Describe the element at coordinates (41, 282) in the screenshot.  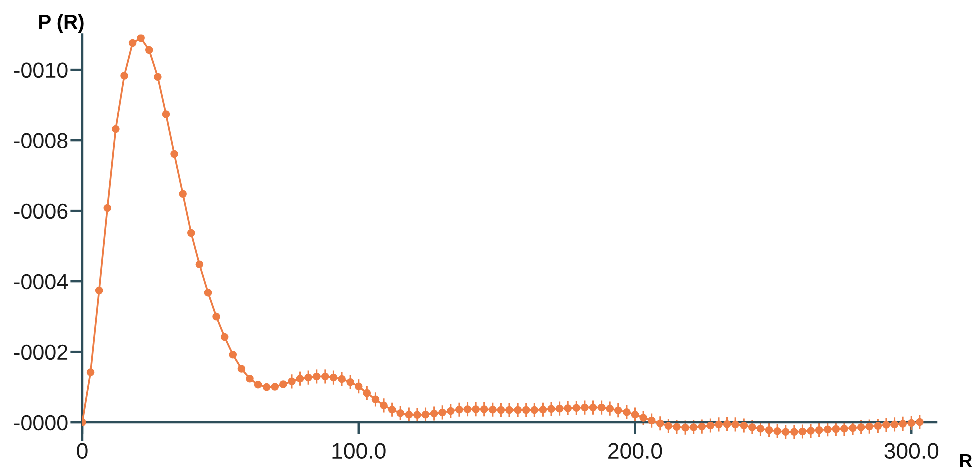
I see `y-tick-label: -0004` at that location.